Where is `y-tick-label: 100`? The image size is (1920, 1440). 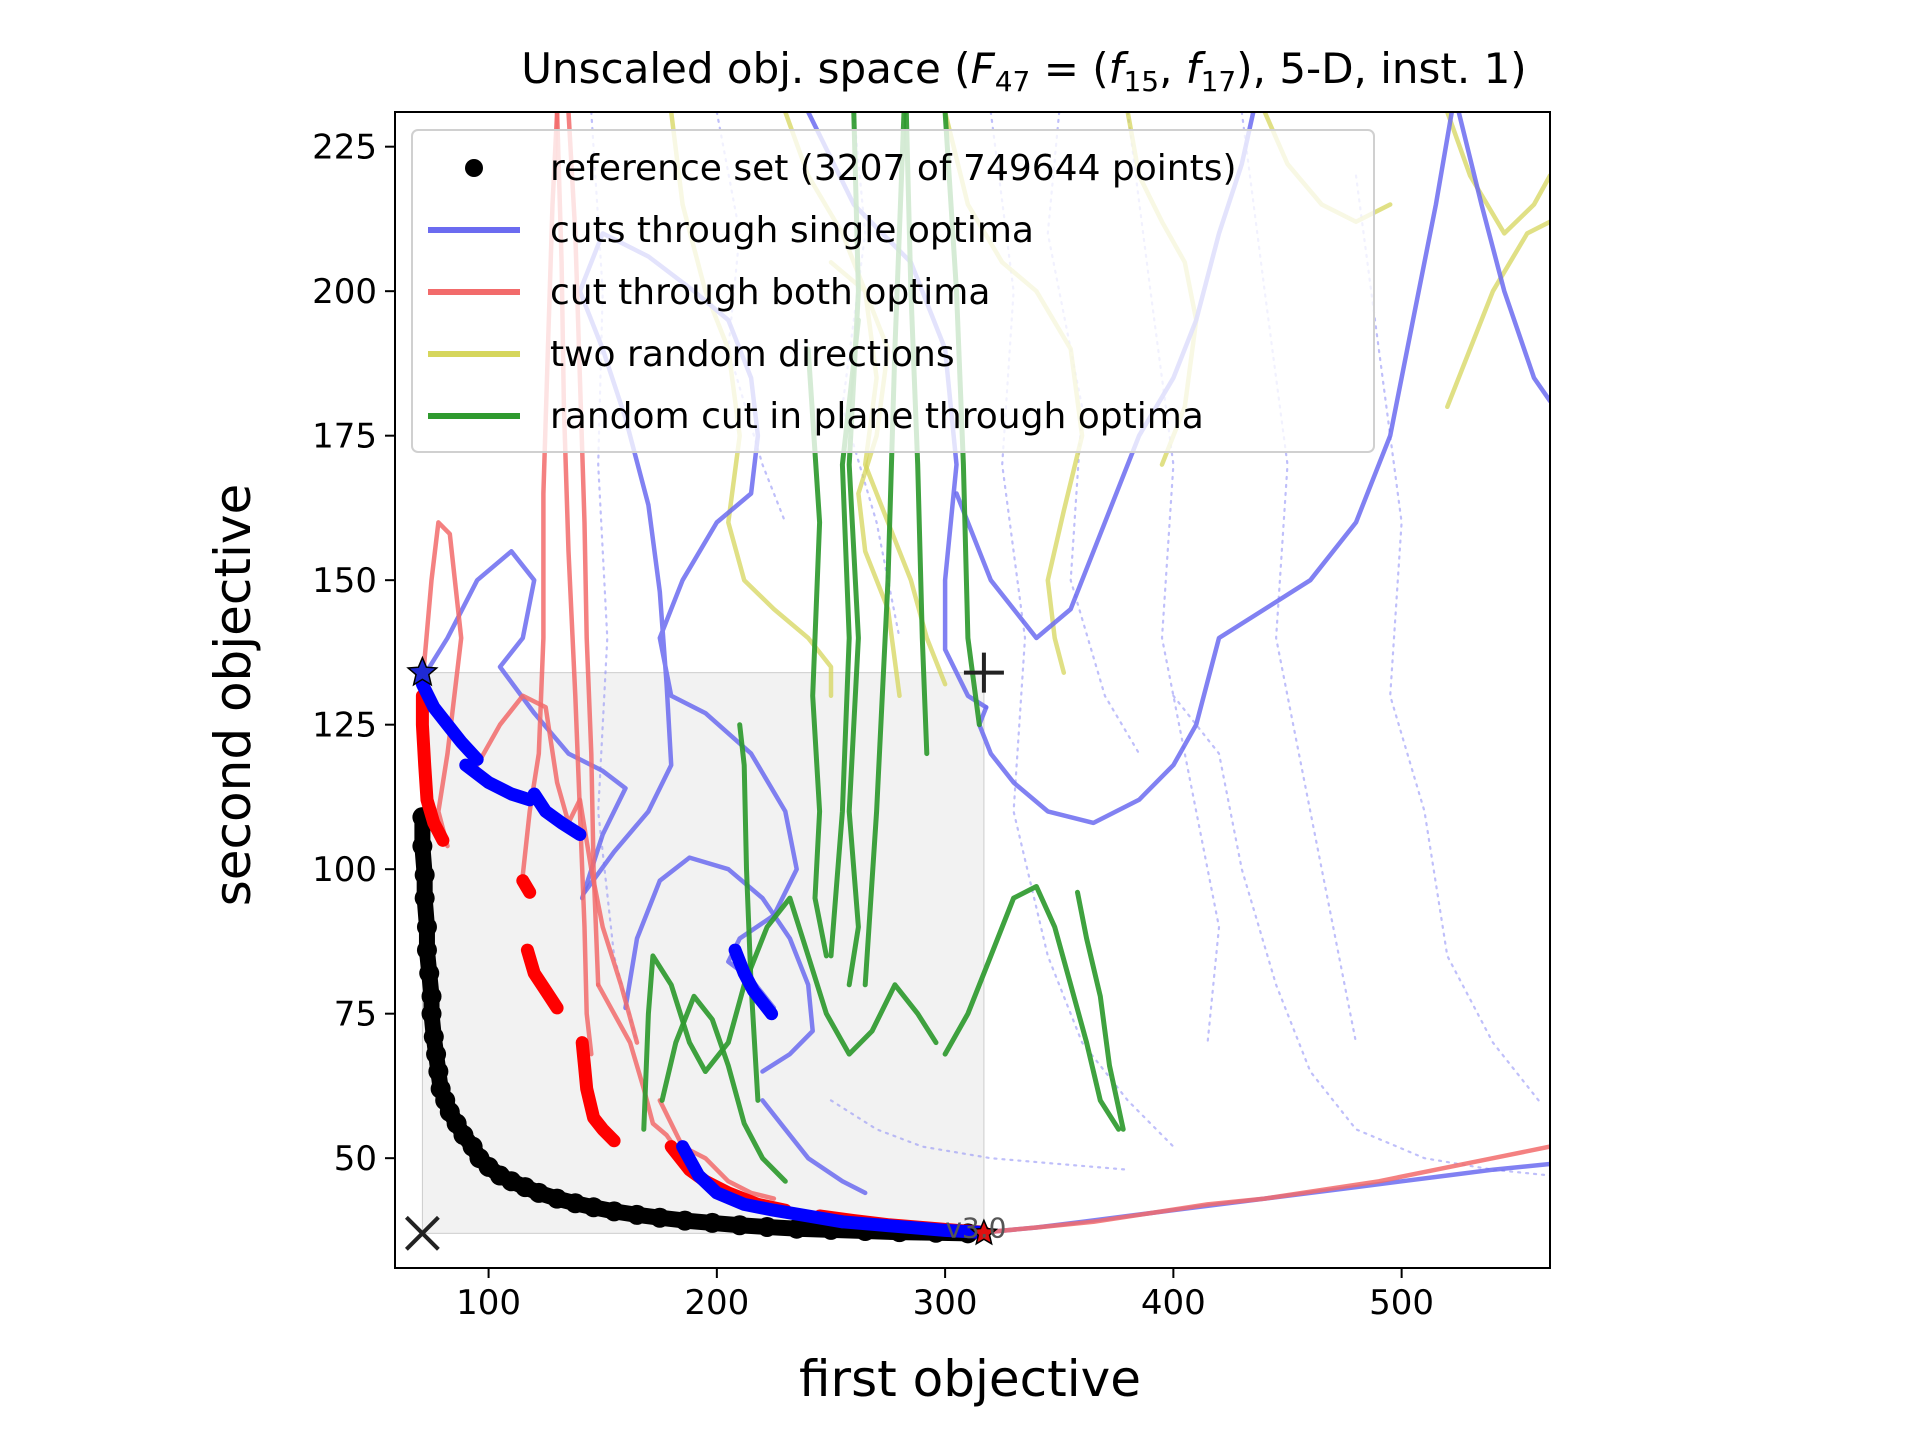 y-tick-label: 100 is located at coordinates (344, 870).